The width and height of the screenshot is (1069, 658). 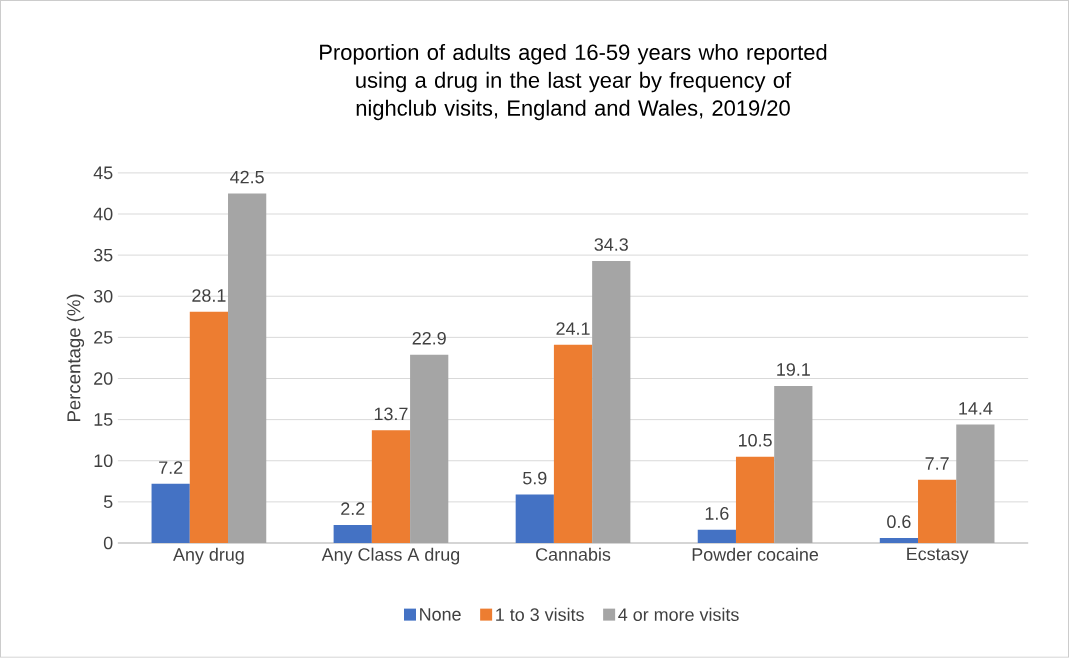 What do you see at coordinates (611, 244) in the screenshot?
I see `data-label: 34.3` at bounding box center [611, 244].